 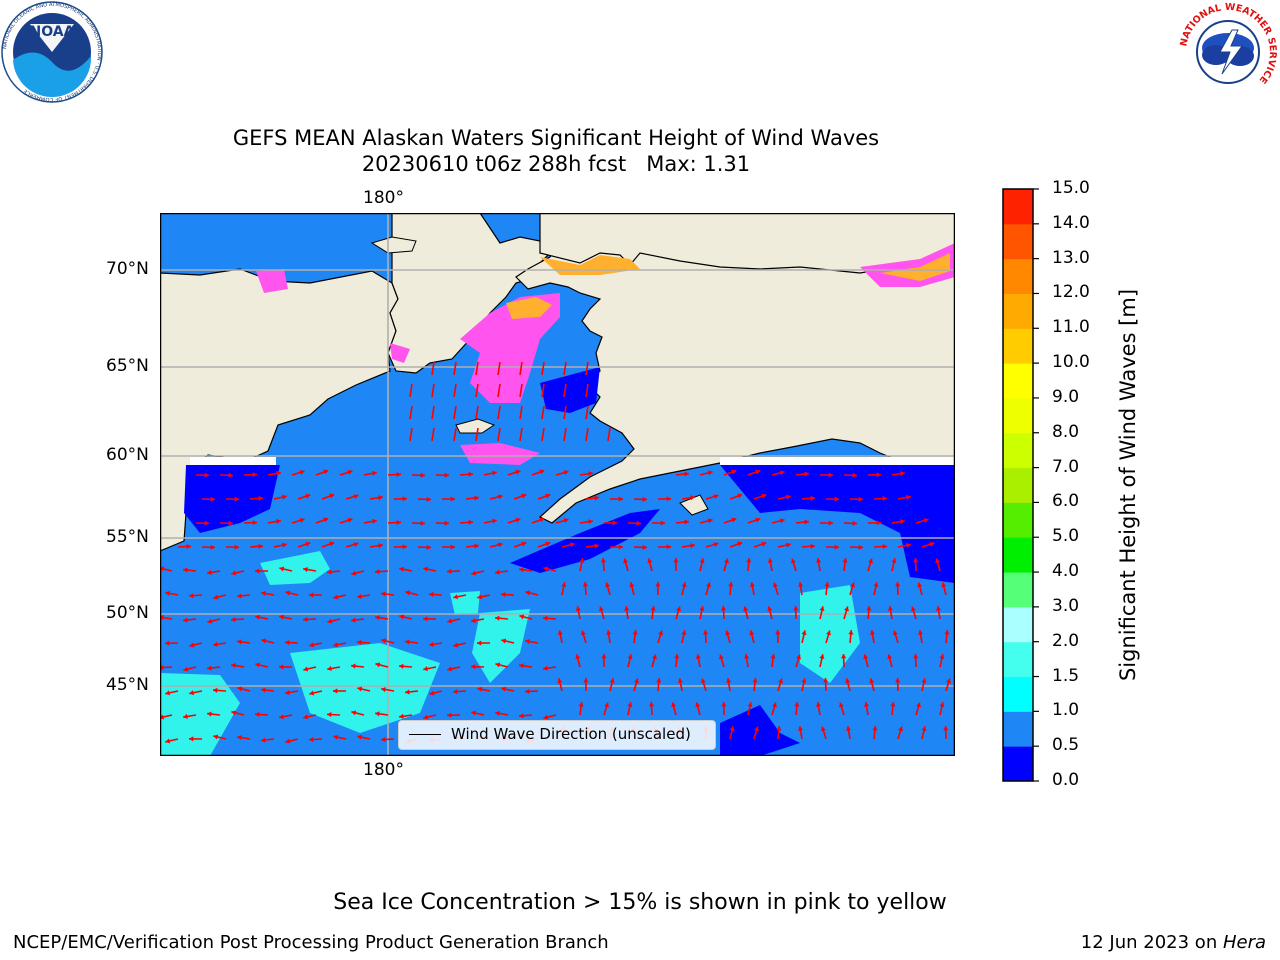 What do you see at coordinates (127, 269) in the screenshot?
I see `lat-label-70n: 70°N` at bounding box center [127, 269].